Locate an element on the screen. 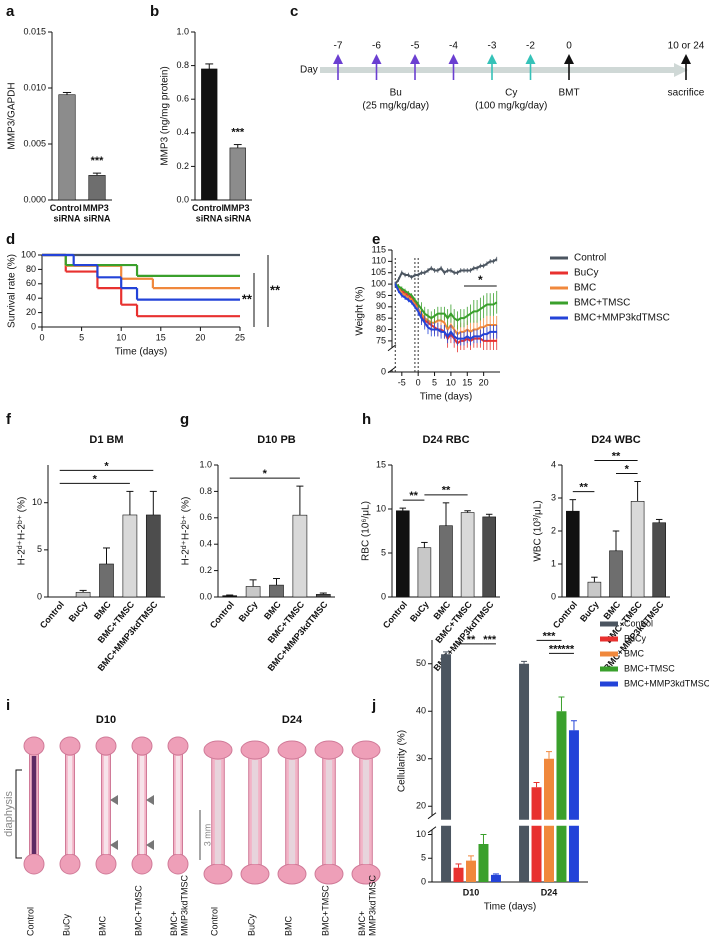  x-tick-label: D24 is located at coordinates (549, 892).